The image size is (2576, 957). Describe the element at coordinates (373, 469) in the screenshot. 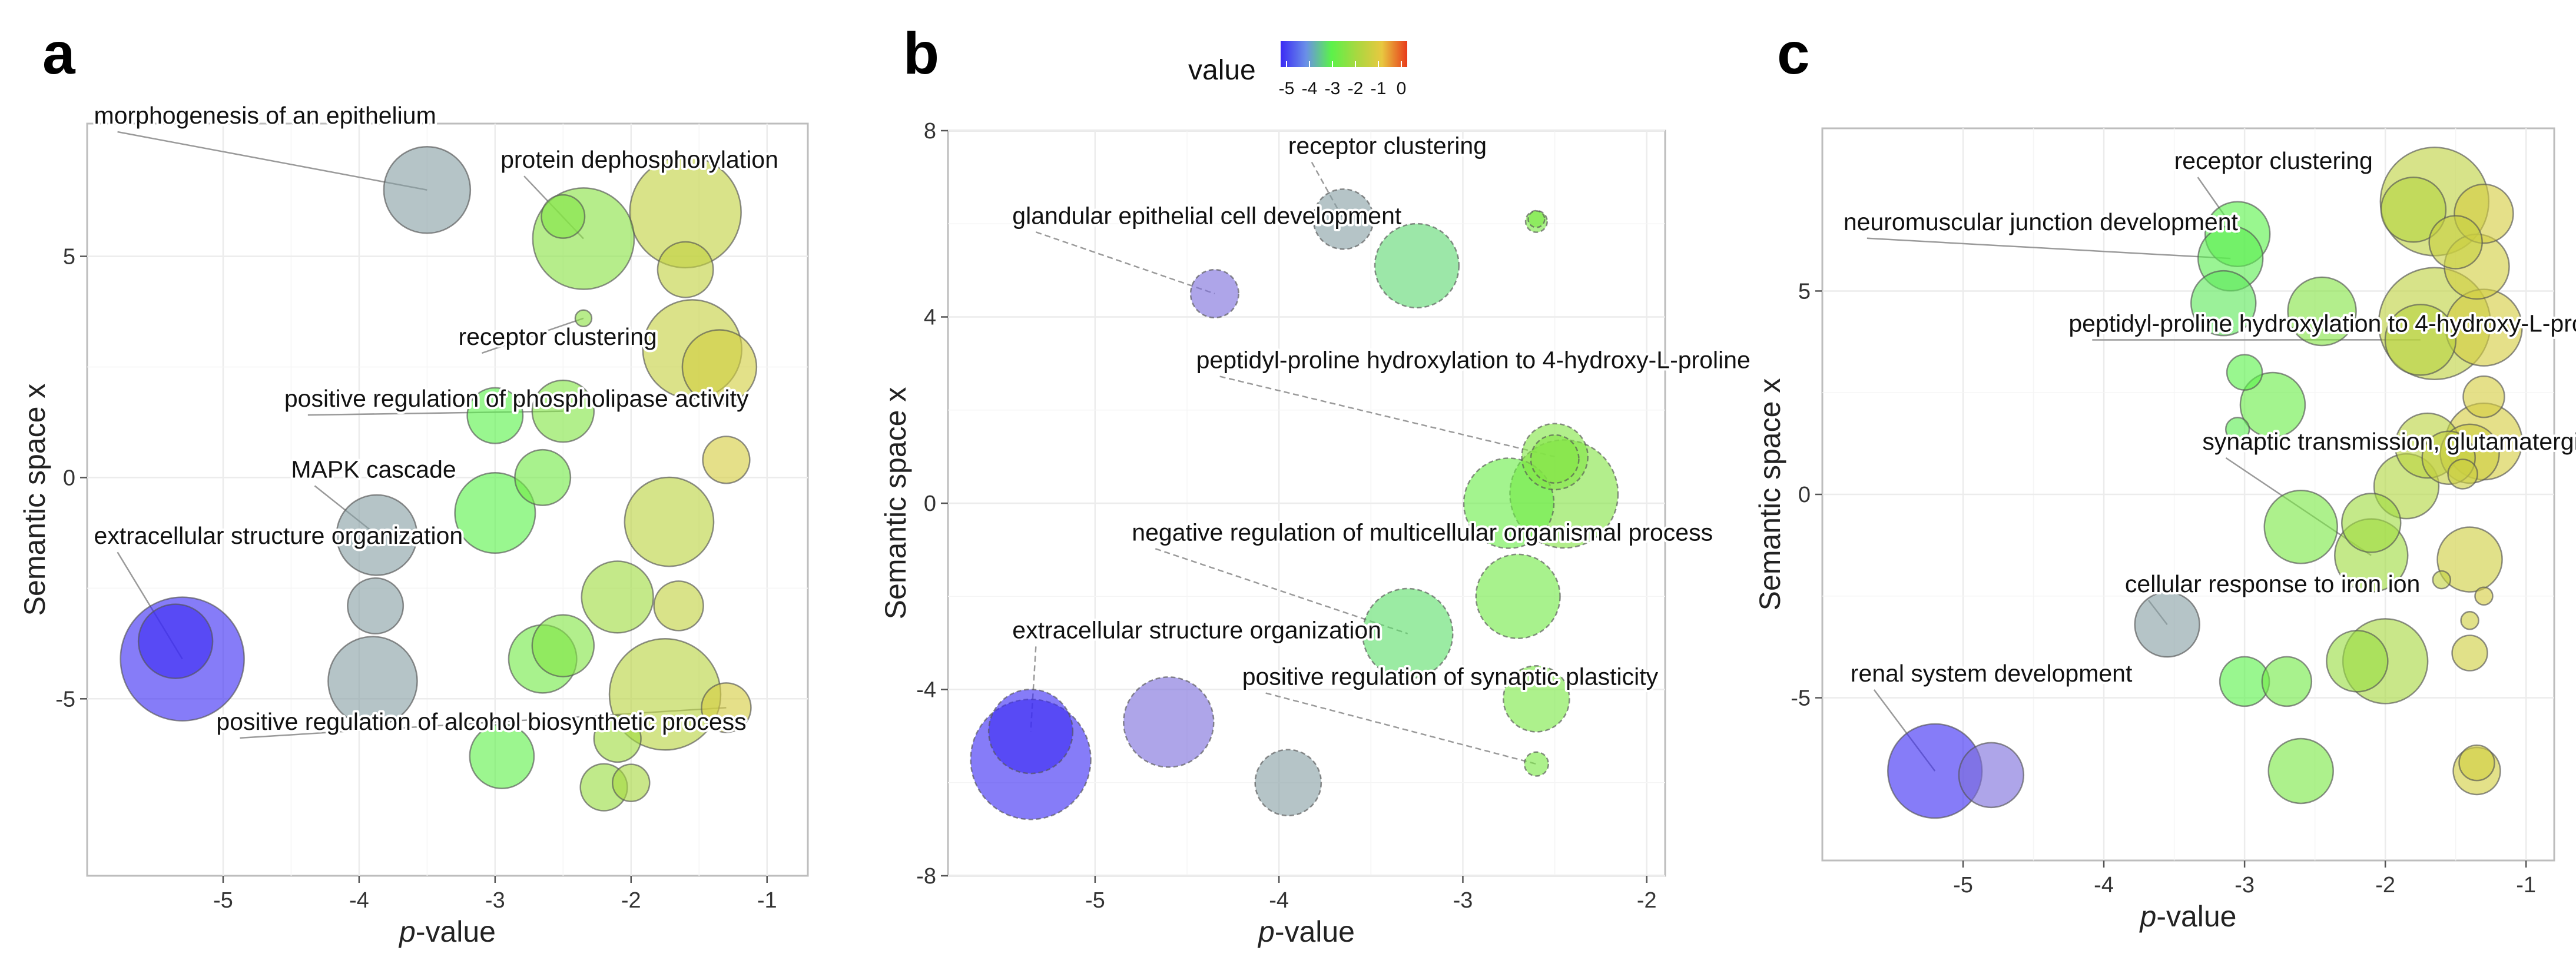

I see `go-term-label: MAPK cascade` at that location.